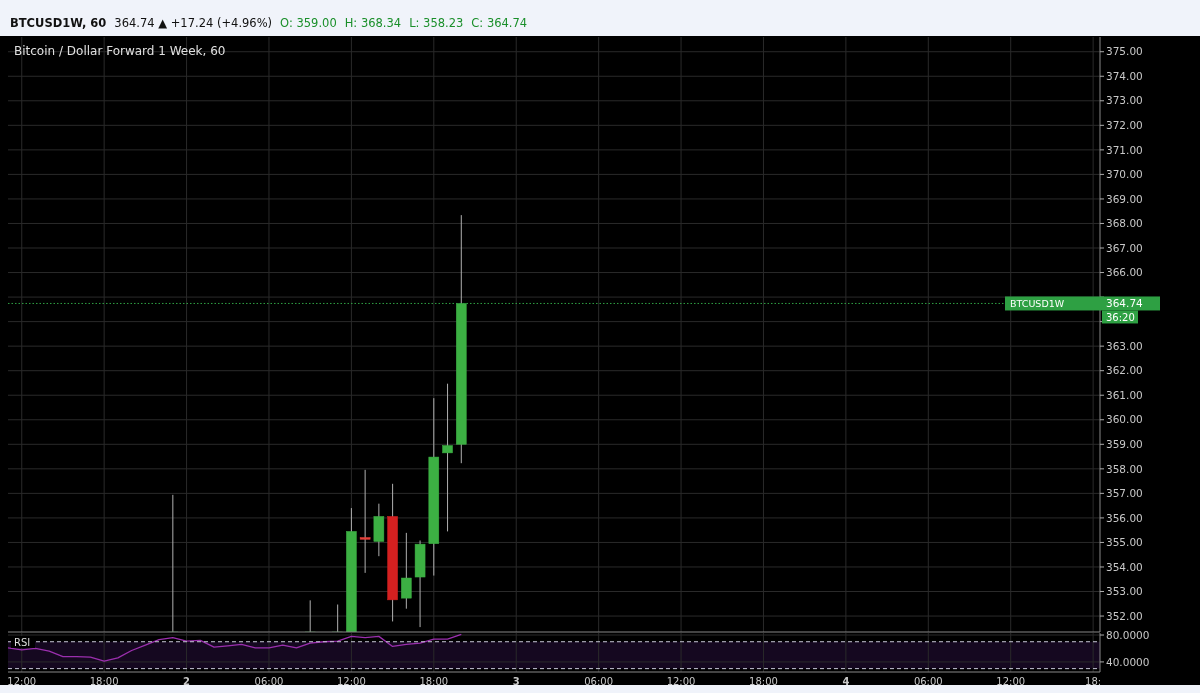 The image size is (1200, 693). What do you see at coordinates (1124, 345) in the screenshot?
I see `y-tick-label: 363.00` at bounding box center [1124, 345].